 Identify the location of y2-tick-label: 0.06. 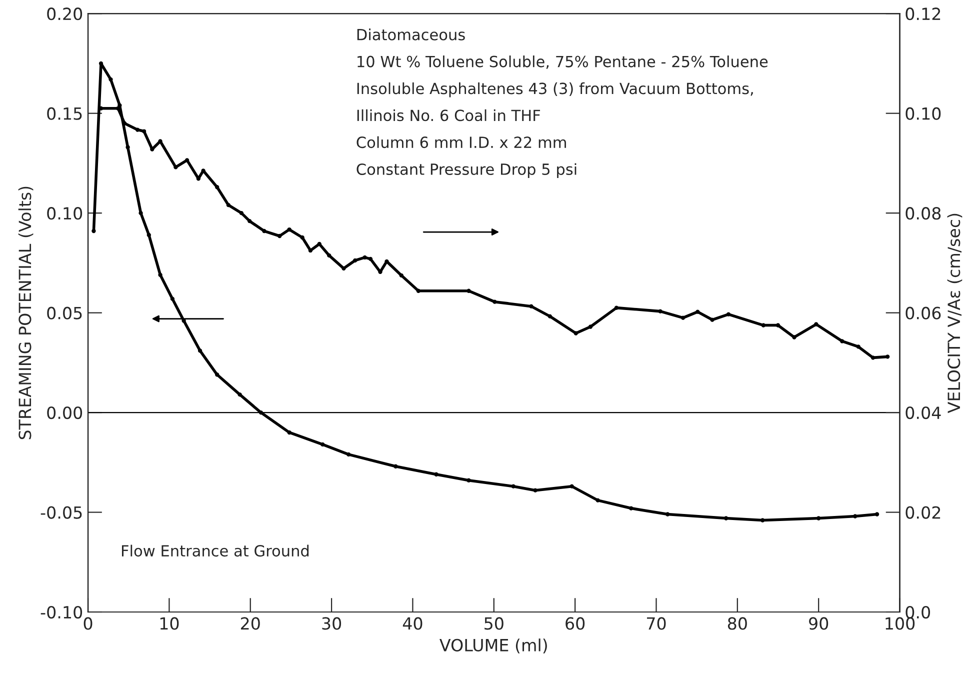
(923, 313).